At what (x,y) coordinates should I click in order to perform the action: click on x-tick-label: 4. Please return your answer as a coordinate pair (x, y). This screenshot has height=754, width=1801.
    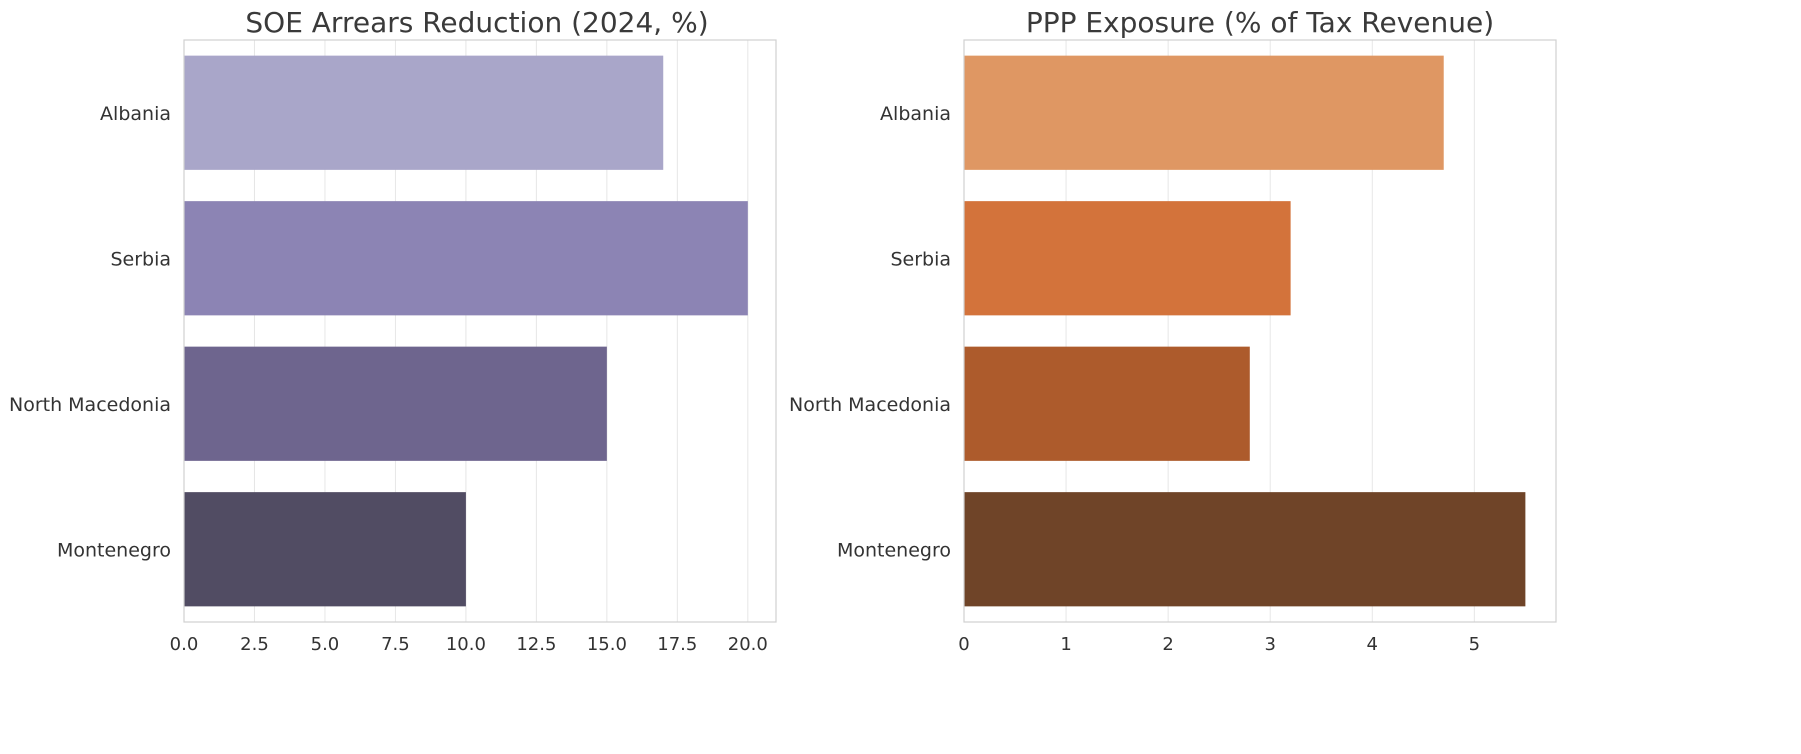
    Looking at the image, I should click on (1372, 644).